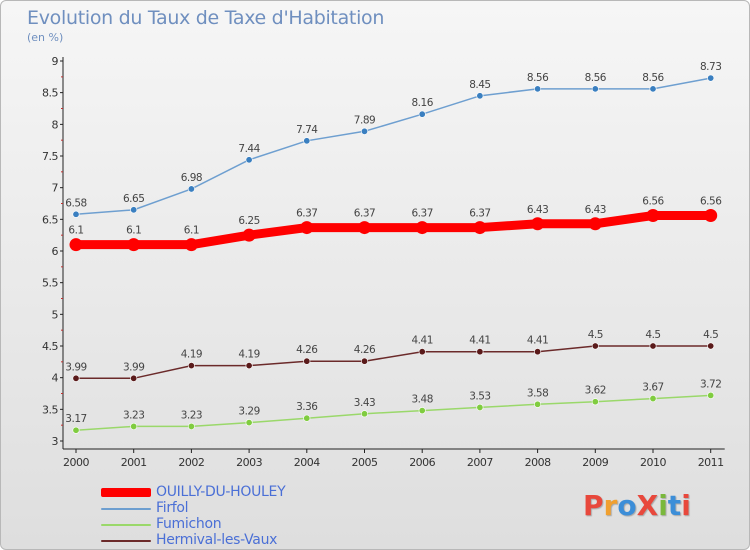 This screenshot has height=550, width=750. I want to click on y-tick-label: 6, so click(55, 251).